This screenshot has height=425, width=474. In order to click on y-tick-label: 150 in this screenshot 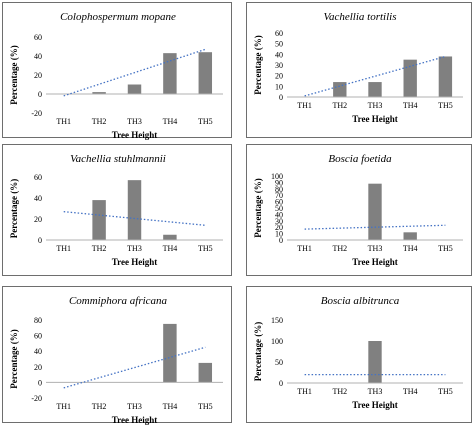, I will do `click(277, 320)`.